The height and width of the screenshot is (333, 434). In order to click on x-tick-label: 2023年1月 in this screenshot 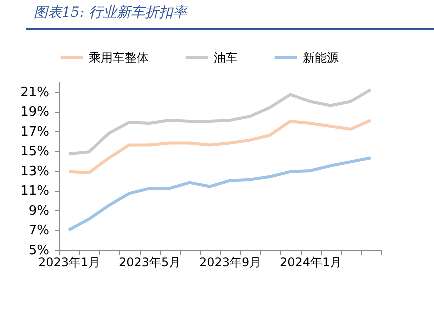, I will do `click(69, 263)`.